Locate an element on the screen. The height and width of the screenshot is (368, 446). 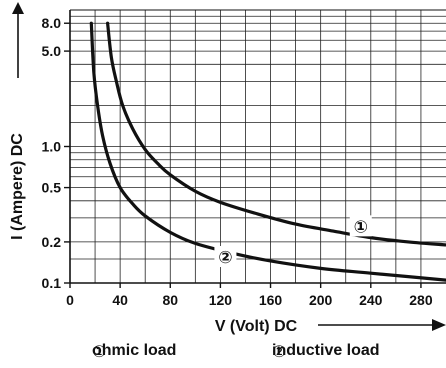
y-axis-title: I (Ampere) DC is located at coordinates (17, 186).